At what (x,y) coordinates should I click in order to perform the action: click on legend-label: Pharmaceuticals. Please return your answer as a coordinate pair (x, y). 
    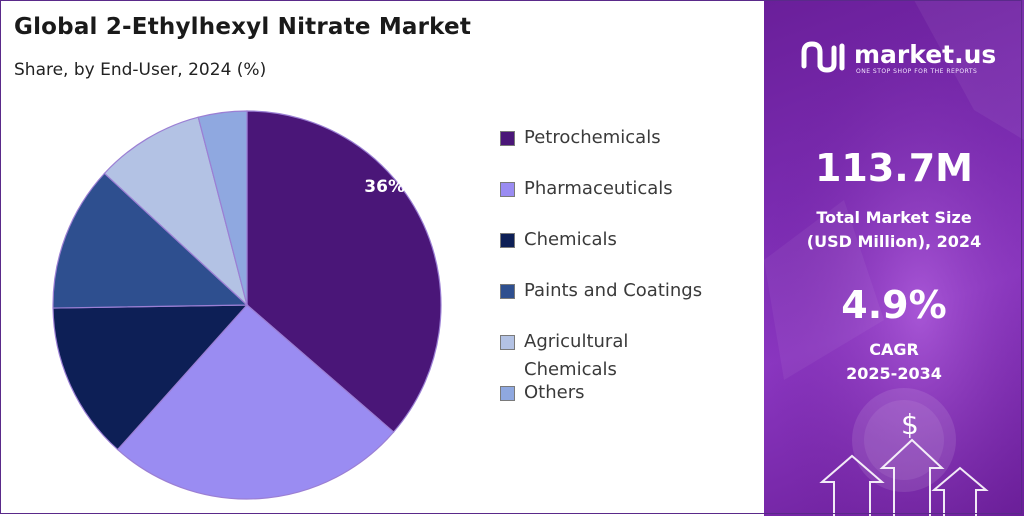
    Looking at the image, I should click on (598, 188).